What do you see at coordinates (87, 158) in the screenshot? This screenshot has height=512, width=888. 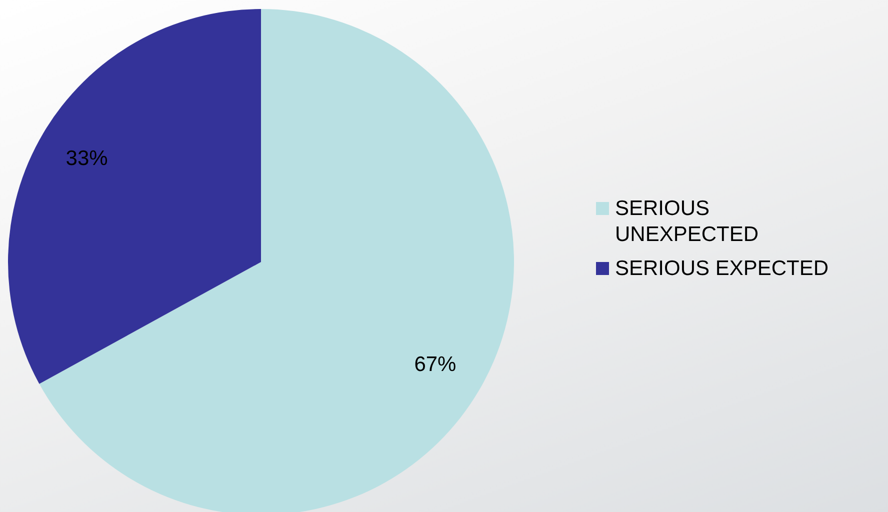 I see `data-label: 33%` at bounding box center [87, 158].